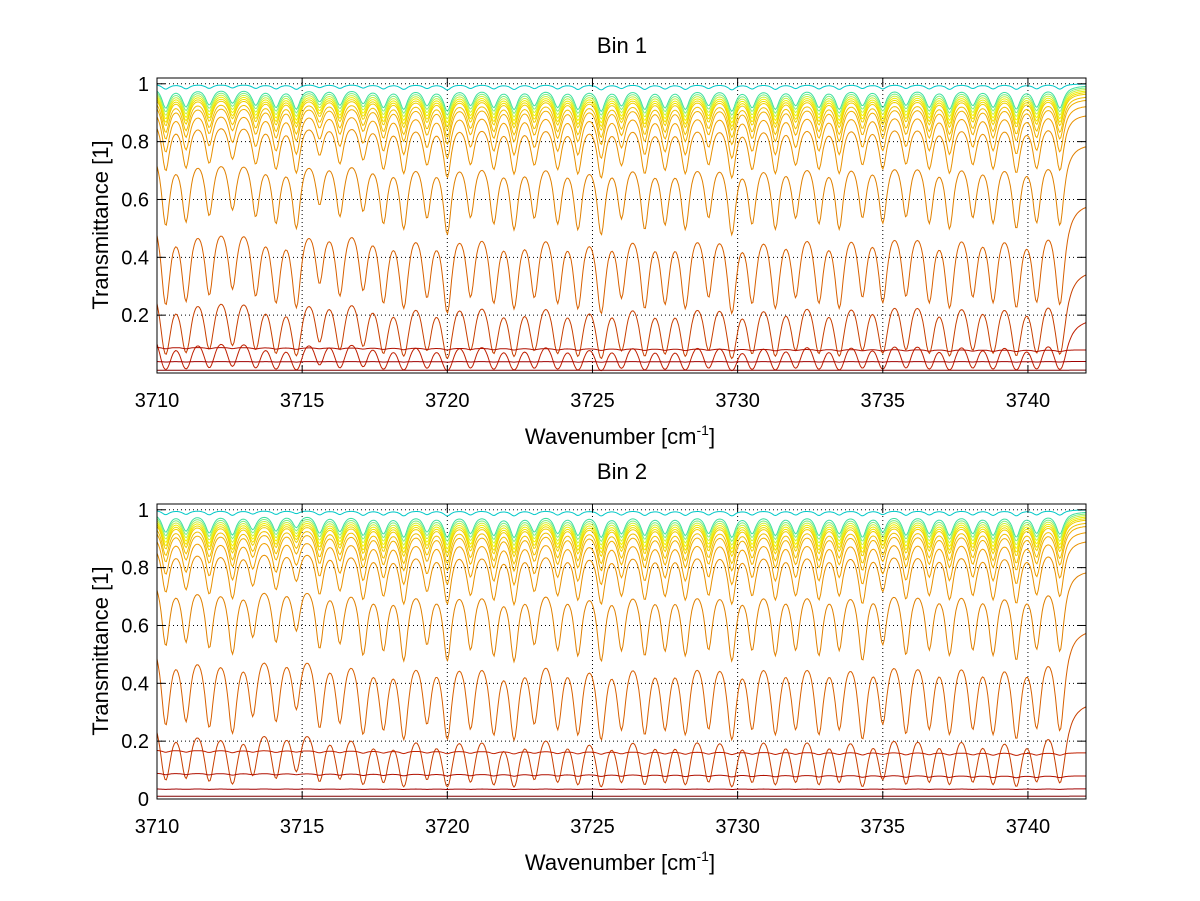  What do you see at coordinates (143, 800) in the screenshot?
I see `y-tick-label: 0` at bounding box center [143, 800].